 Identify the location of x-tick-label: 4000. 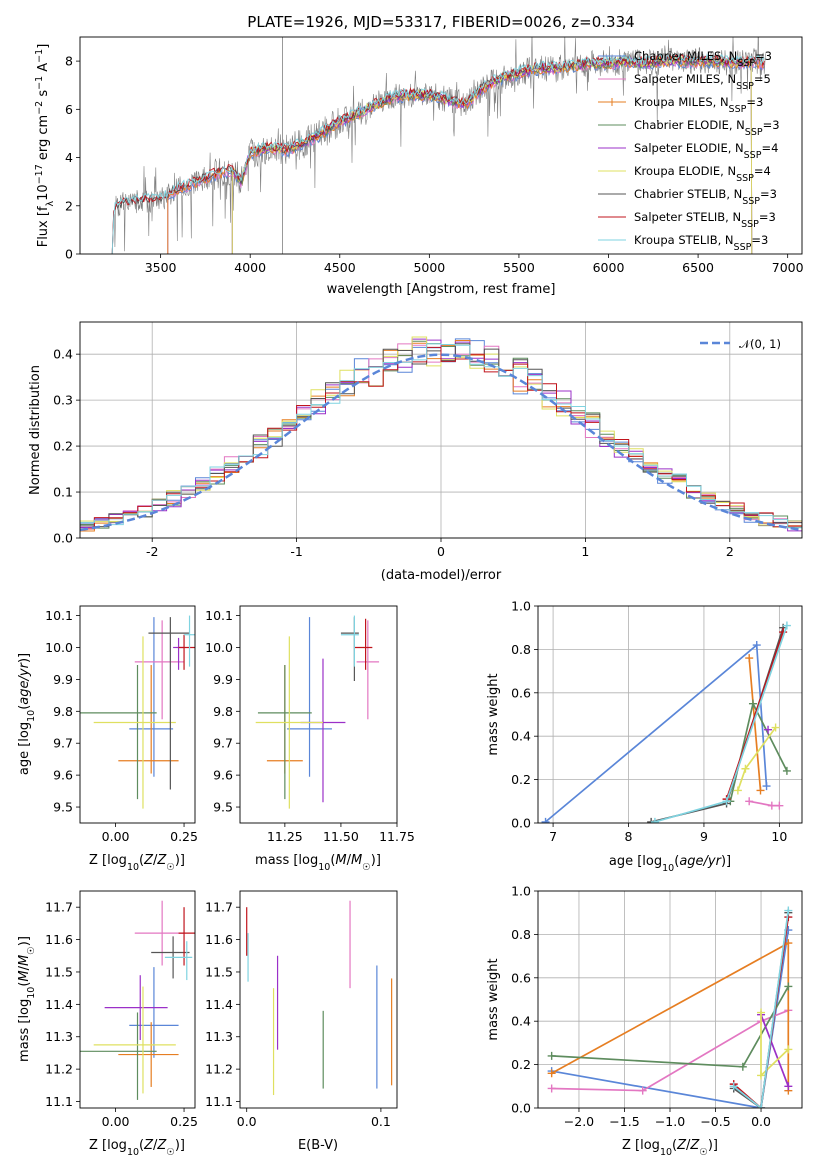
(250, 267).